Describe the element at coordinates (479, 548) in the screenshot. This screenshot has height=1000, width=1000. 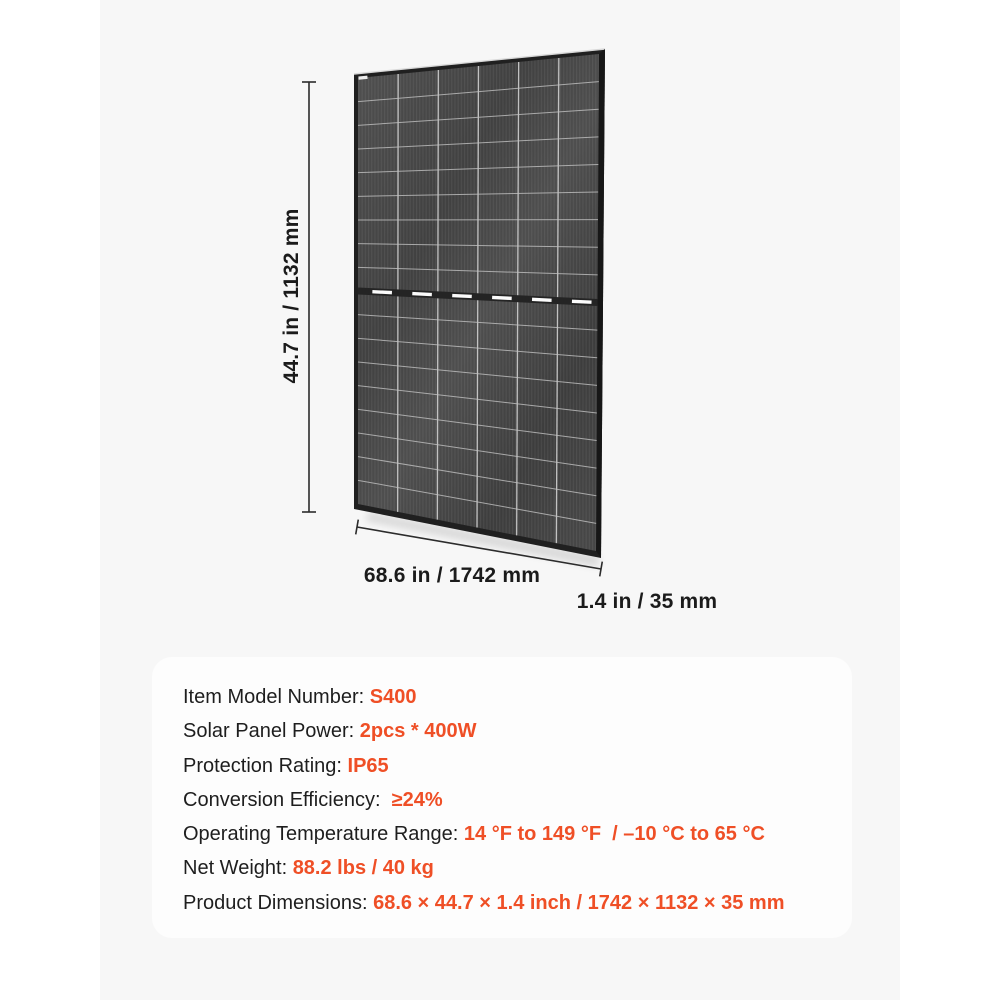
I see `width-dimension-line` at that location.